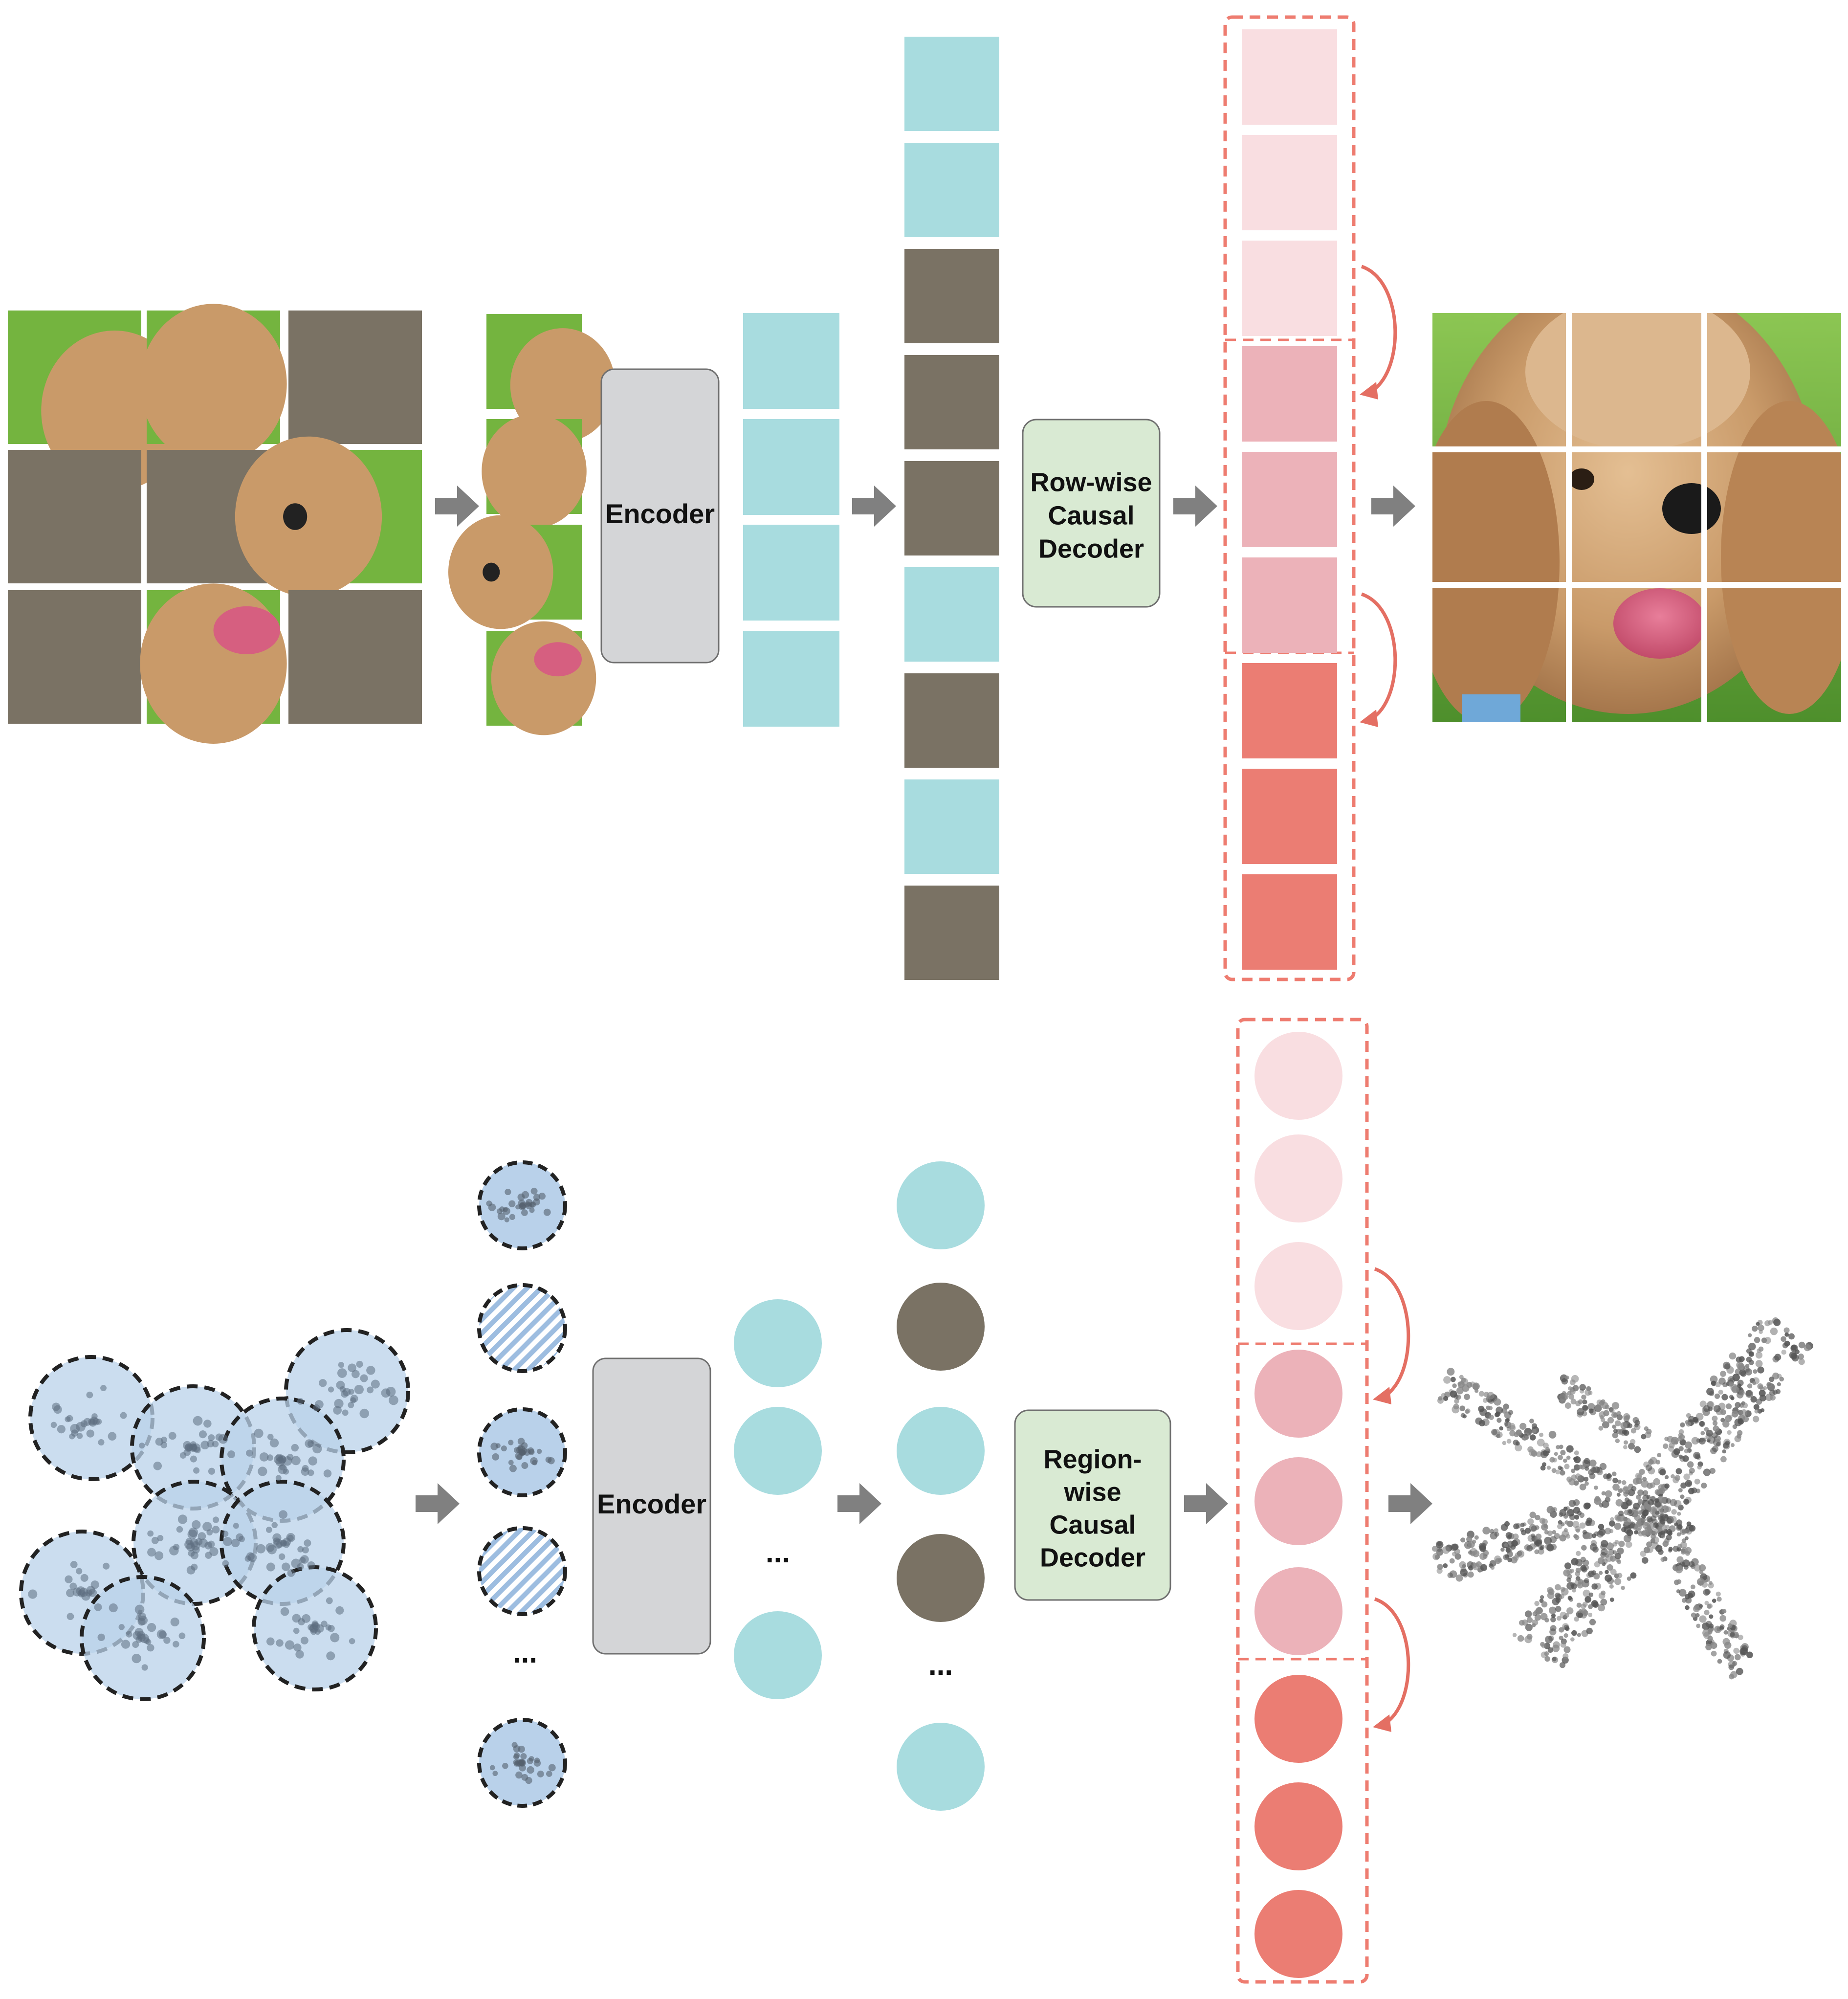  Describe the element at coordinates (1622, 1499) in the screenshot. I see `reconstructed-point-cloud` at that location.